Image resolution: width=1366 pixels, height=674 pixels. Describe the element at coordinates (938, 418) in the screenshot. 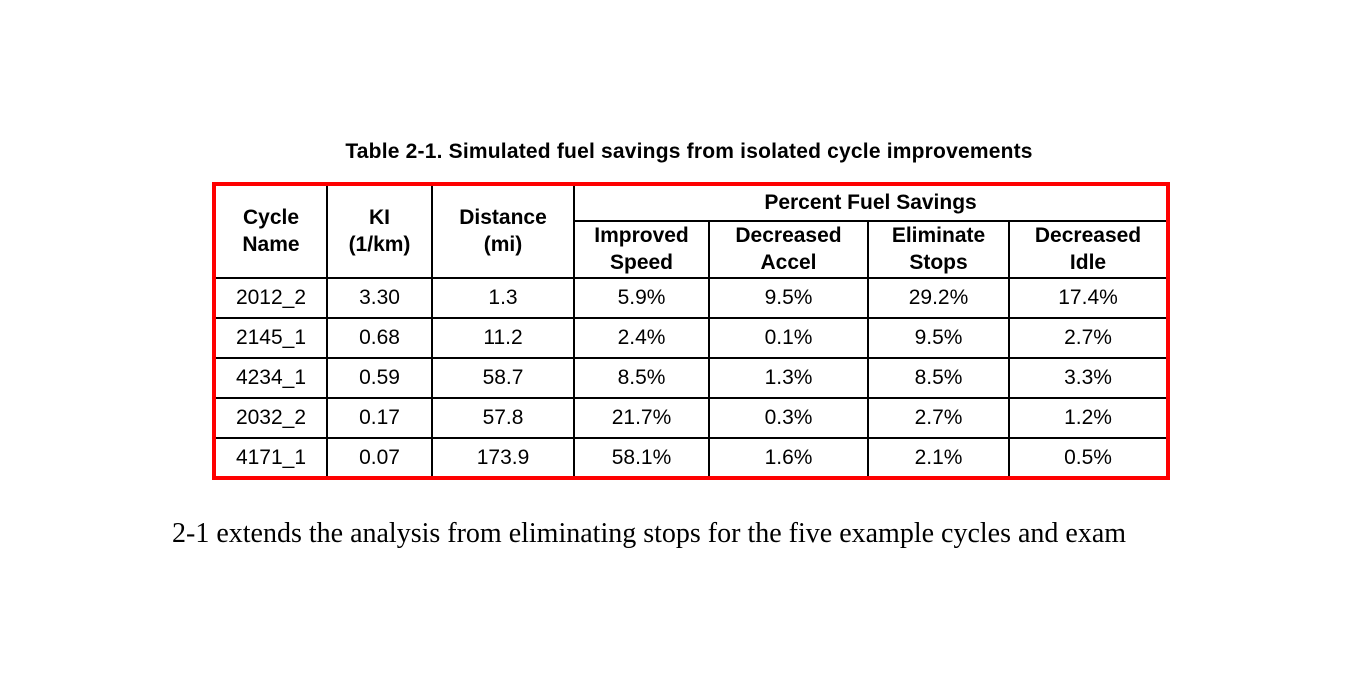

I see `cell-eliminate-stops: 2.7%` at that location.